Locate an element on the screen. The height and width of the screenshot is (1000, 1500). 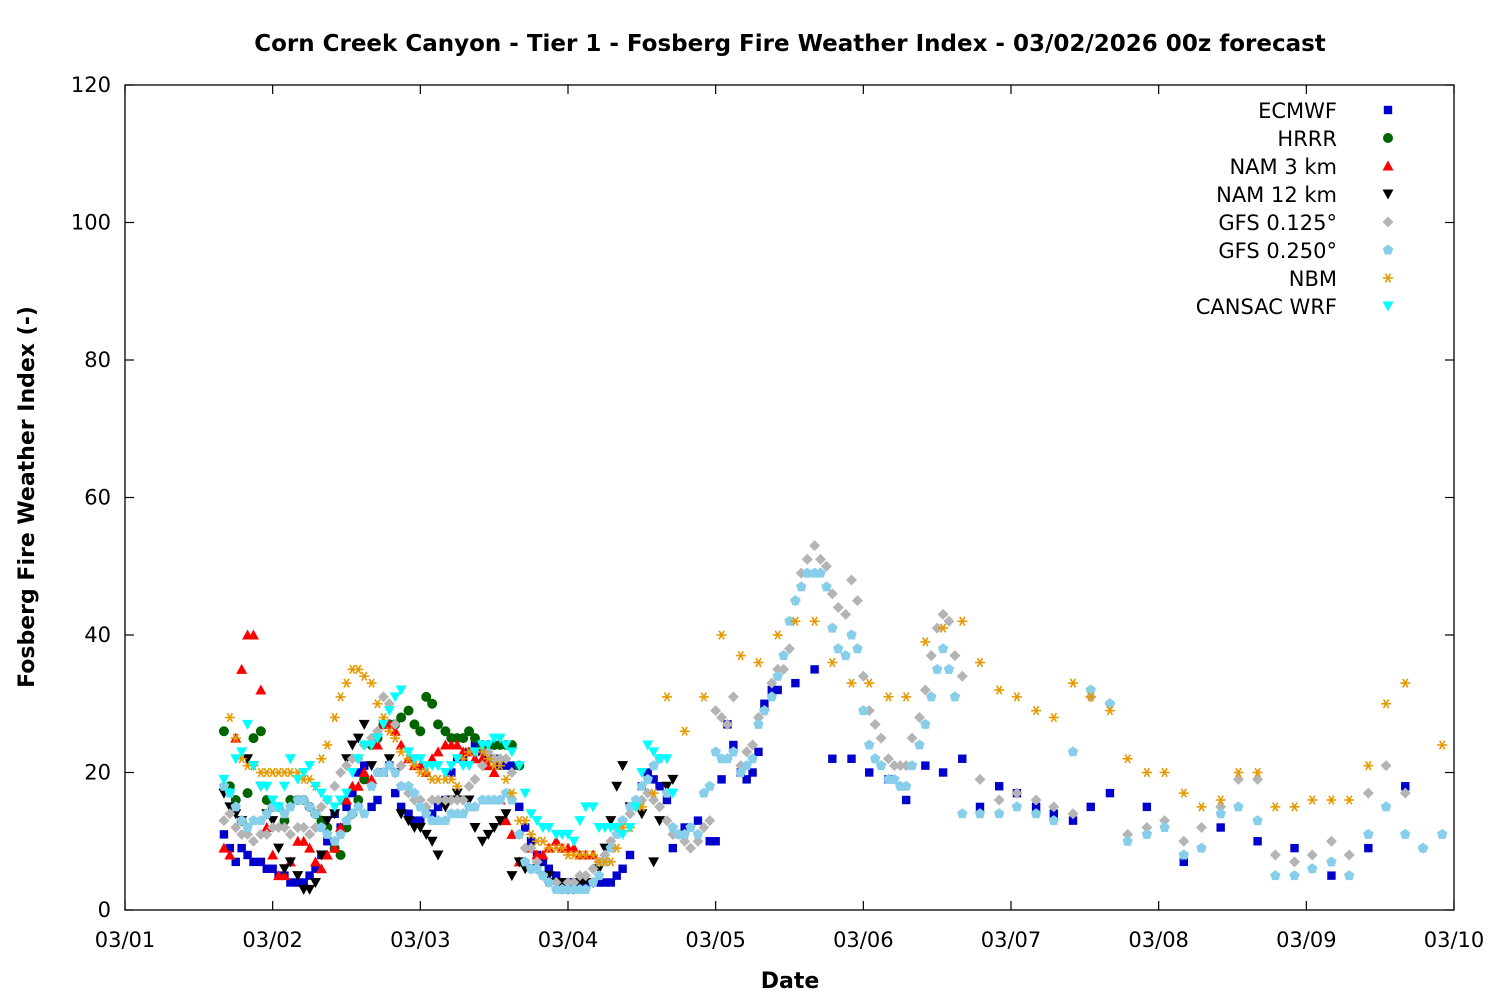
legend-label: CANSAC WRF is located at coordinates (1266, 307).